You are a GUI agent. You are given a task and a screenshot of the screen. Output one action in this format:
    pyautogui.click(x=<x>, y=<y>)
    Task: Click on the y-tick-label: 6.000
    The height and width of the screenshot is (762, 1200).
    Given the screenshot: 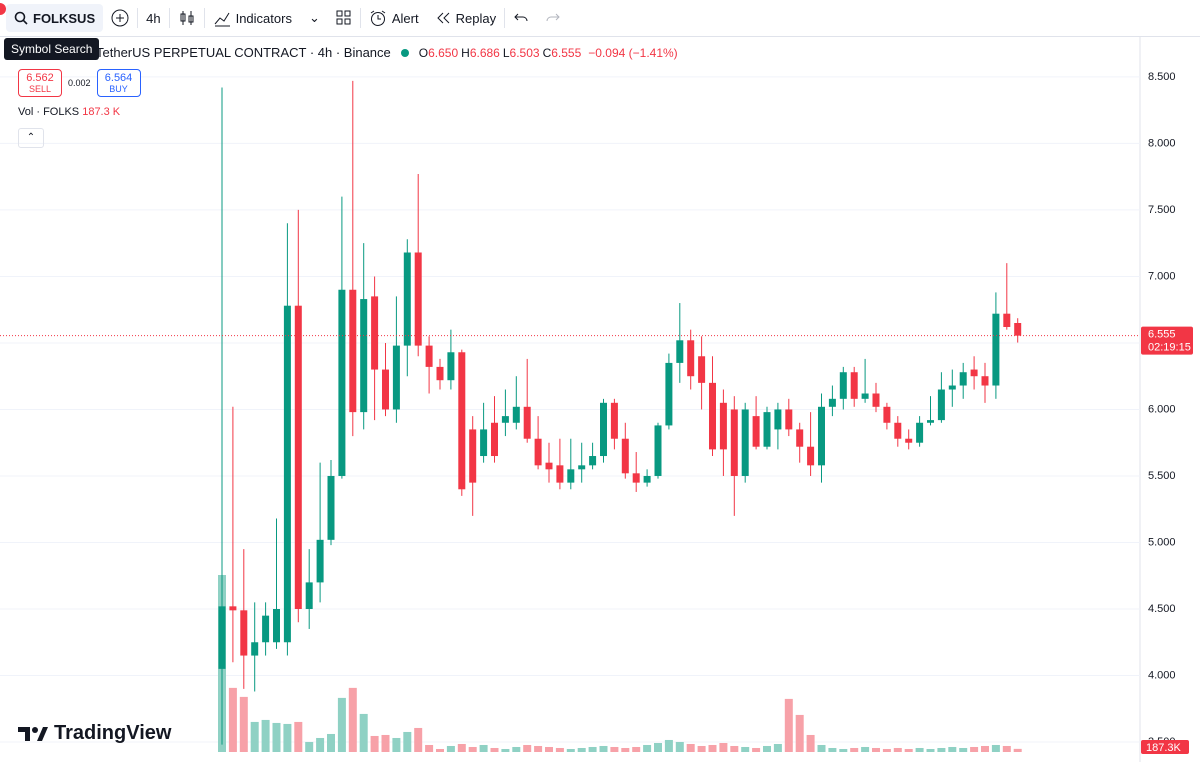 What is the action you would take?
    pyautogui.click(x=1162, y=409)
    